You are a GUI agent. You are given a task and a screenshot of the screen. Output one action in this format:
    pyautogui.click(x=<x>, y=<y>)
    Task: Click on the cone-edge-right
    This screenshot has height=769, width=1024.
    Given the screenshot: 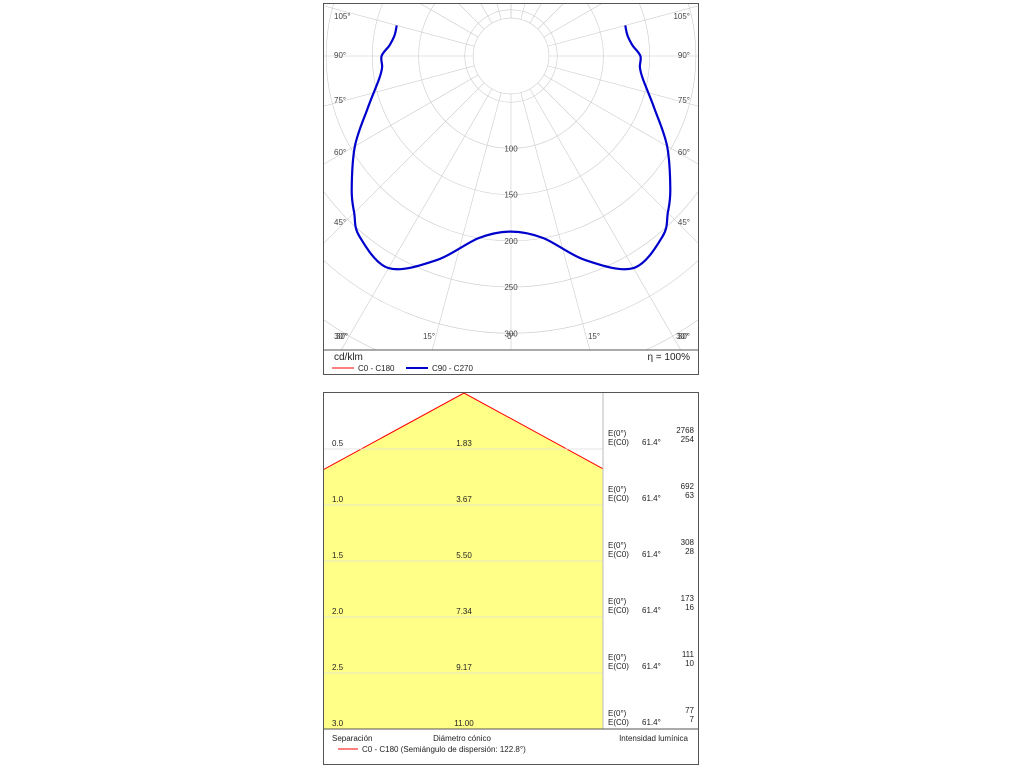 What is the action you would take?
    pyautogui.click(x=533, y=431)
    